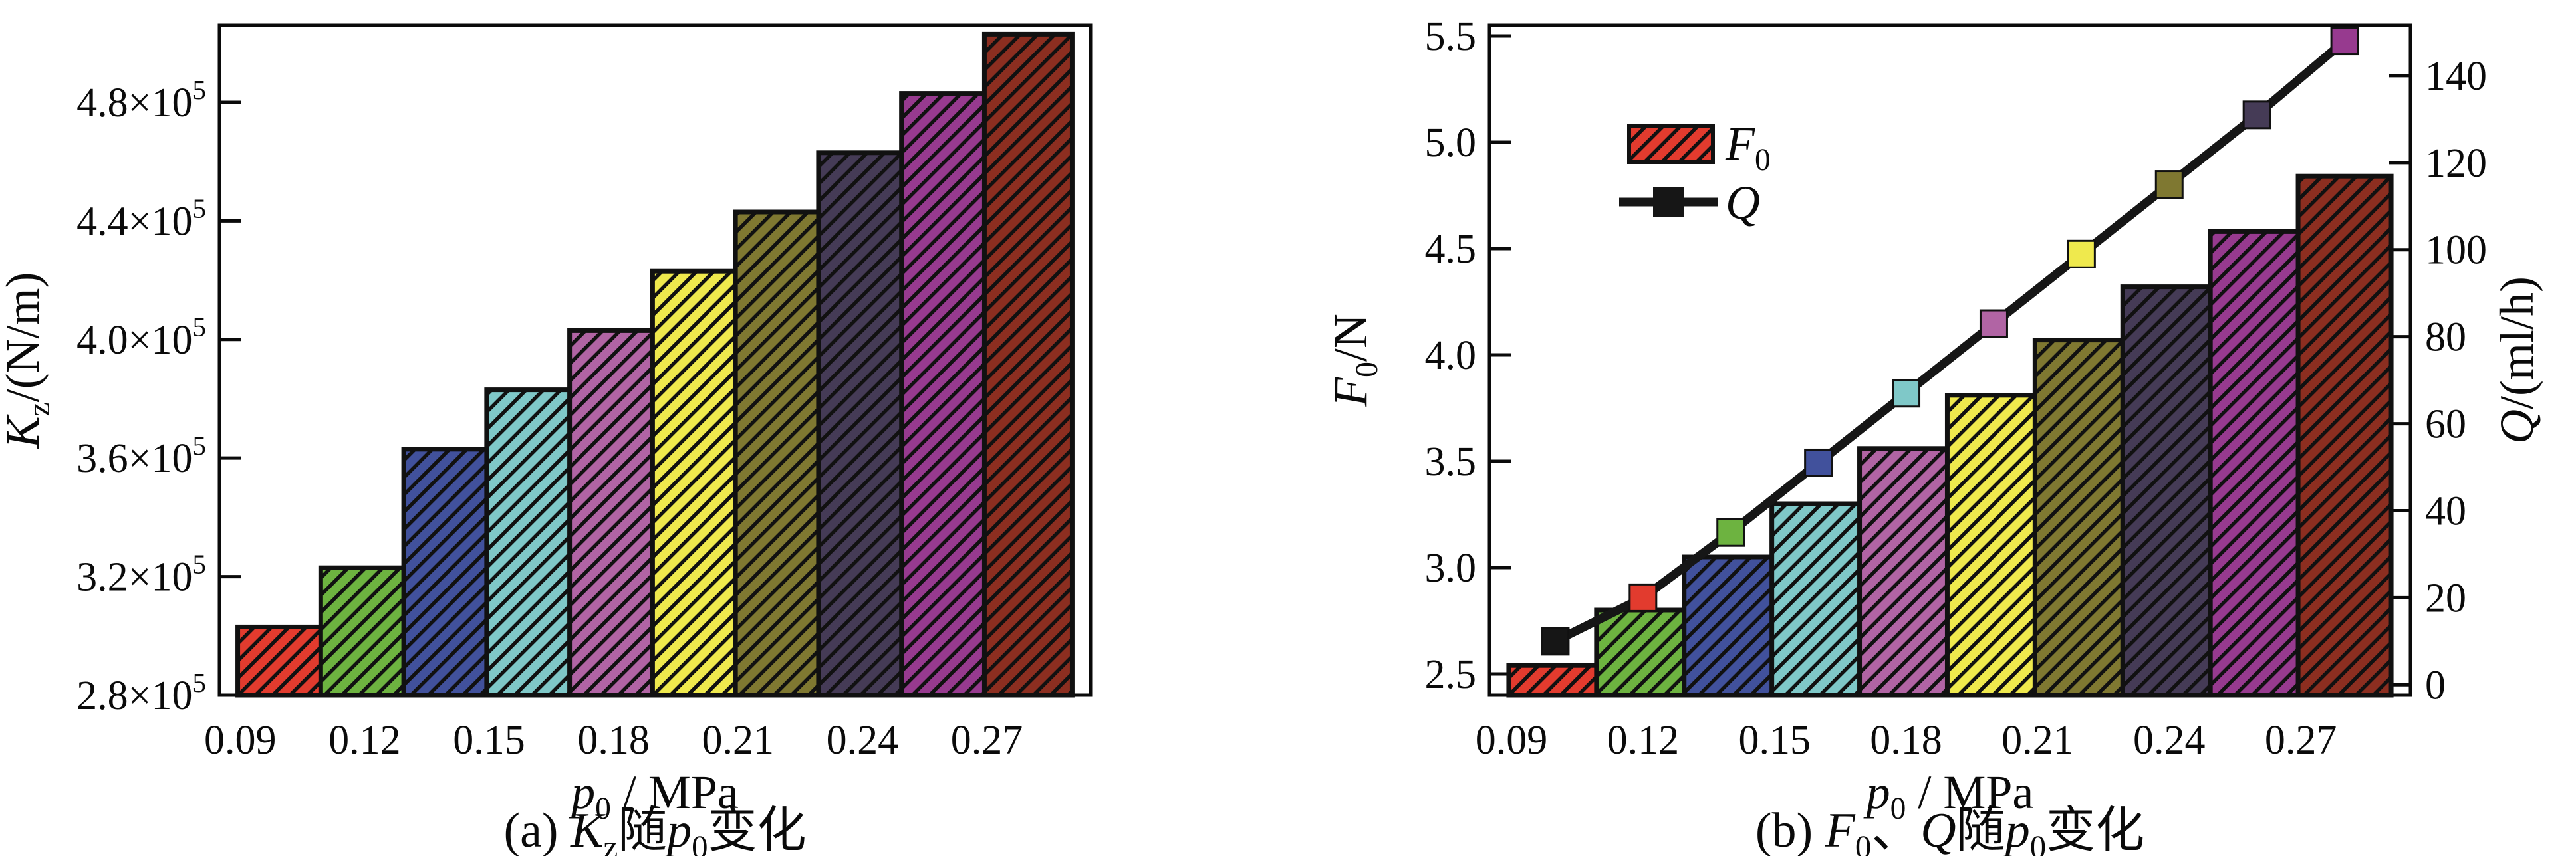 The width and height of the screenshot is (2576, 856). I want to click on y-right-tick-label: 40, so click(2445, 511).